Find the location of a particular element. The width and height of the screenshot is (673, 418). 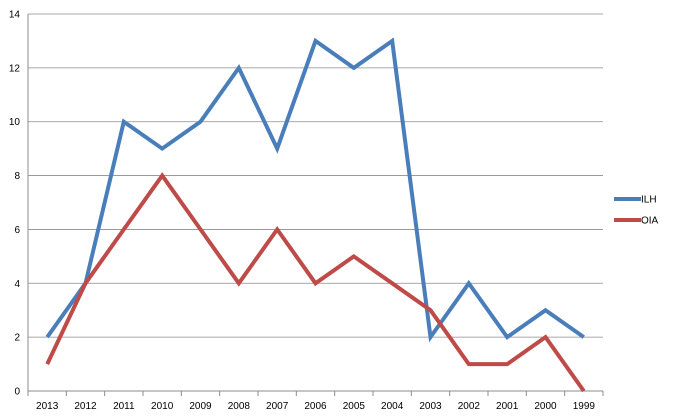

y-tick-label: 6 is located at coordinates (17, 230).